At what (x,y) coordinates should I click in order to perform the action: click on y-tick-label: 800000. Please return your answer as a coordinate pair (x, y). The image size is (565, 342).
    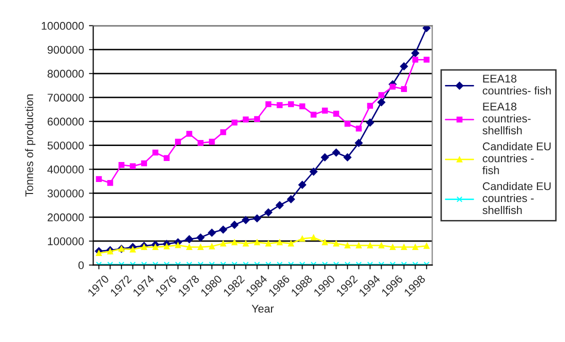
    Looking at the image, I should click on (66, 74).